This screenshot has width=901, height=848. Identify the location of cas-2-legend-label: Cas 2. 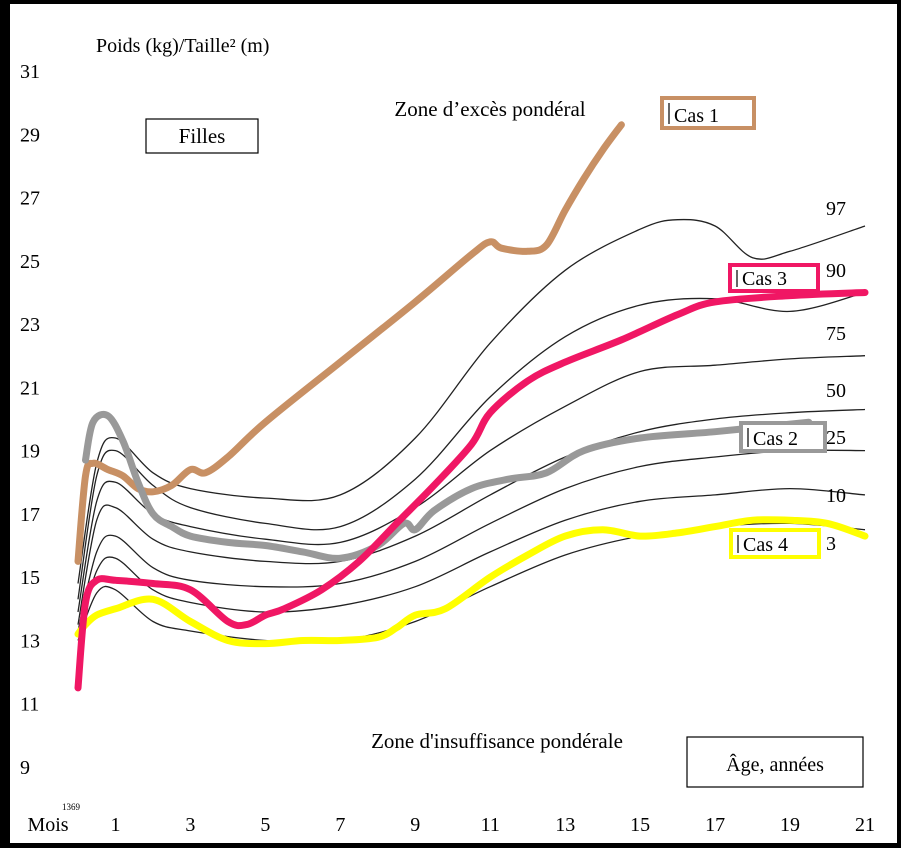
(775, 439).